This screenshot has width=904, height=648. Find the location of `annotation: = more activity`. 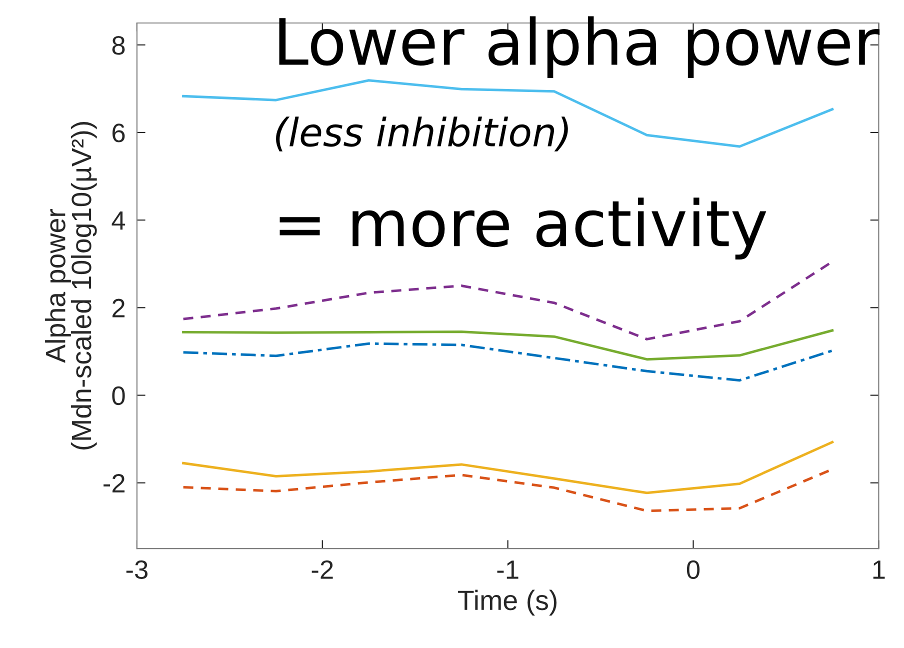

annotation: = more activity is located at coordinates (523, 229).